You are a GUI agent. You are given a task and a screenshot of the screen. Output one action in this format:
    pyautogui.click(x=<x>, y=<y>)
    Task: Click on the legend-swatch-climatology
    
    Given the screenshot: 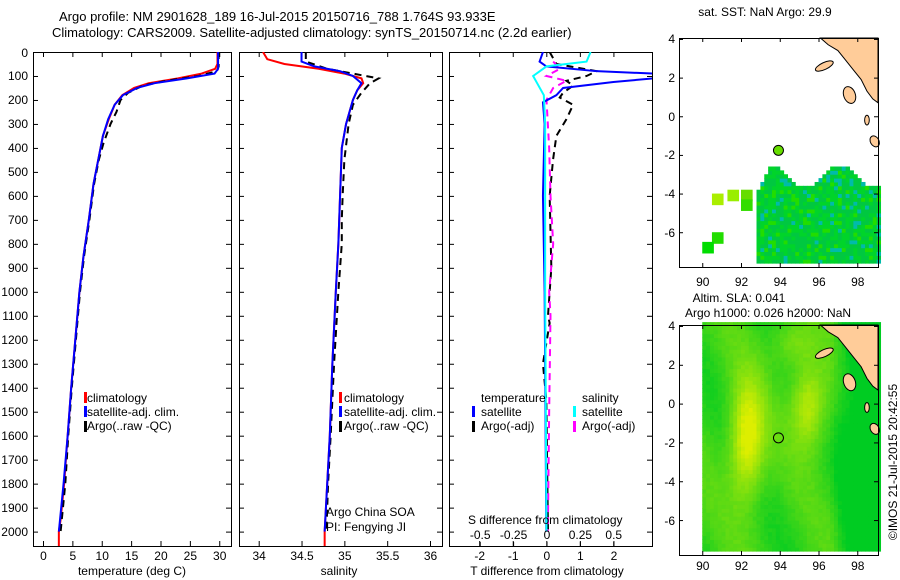 What is the action you would take?
    pyautogui.click(x=85, y=397)
    